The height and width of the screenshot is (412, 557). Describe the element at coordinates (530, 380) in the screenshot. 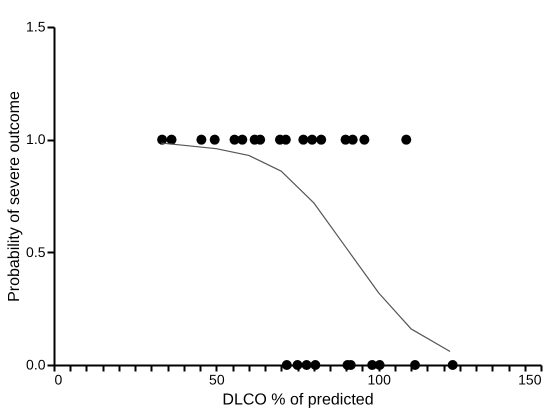

I see `x-tick-label: 150` at that location.